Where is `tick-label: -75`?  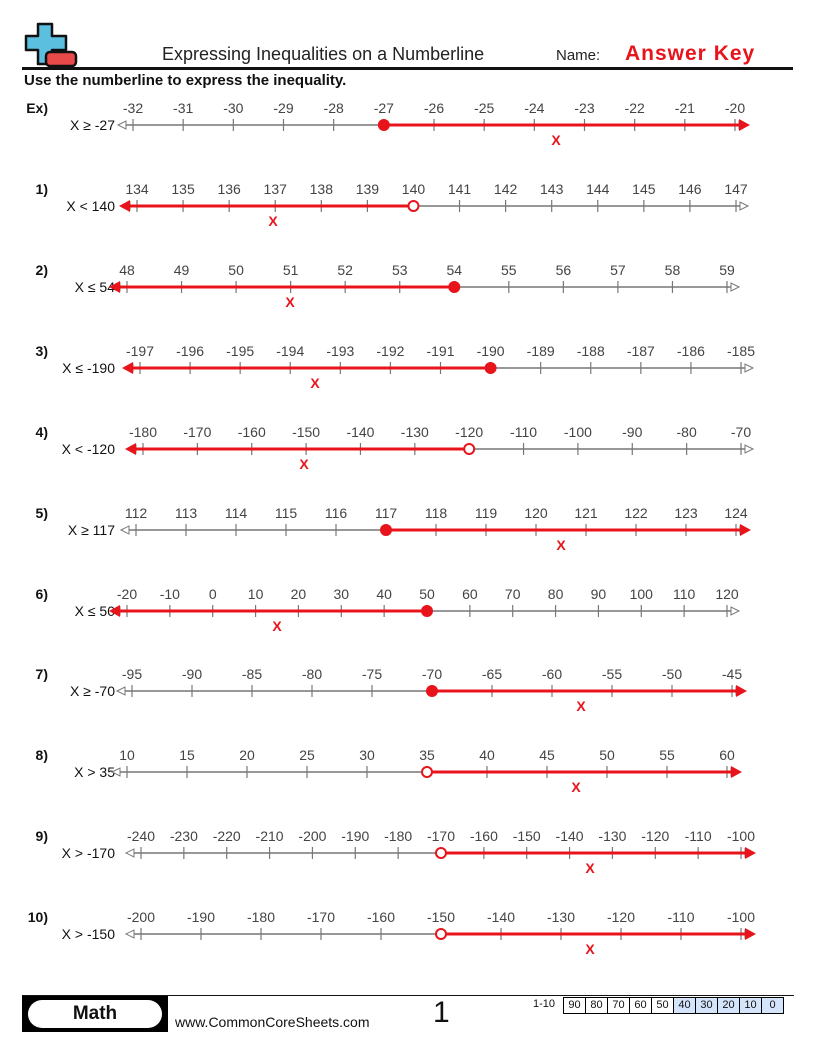 tick-label: -75 is located at coordinates (372, 674).